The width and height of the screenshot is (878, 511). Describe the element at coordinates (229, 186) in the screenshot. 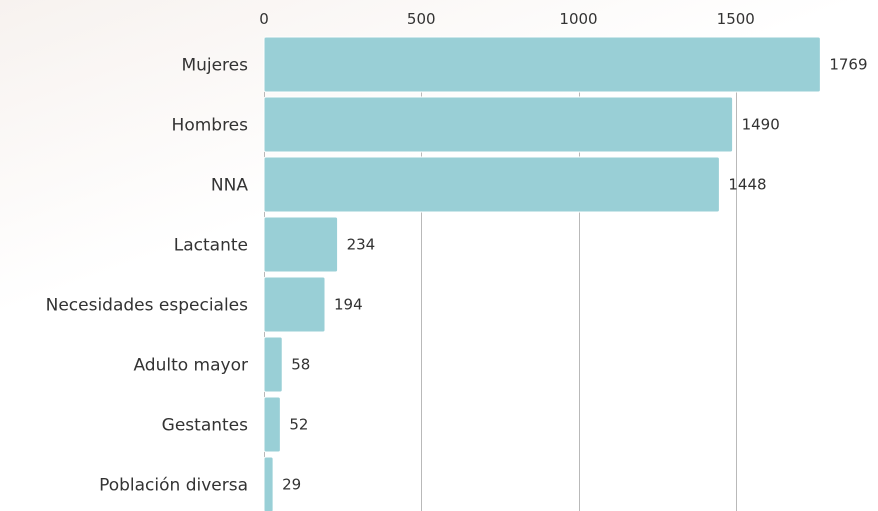

I see `category-label: NNA` at that location.